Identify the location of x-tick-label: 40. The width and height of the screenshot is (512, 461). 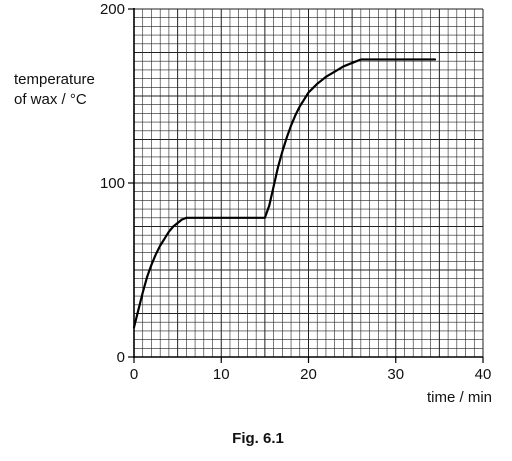
(483, 374).